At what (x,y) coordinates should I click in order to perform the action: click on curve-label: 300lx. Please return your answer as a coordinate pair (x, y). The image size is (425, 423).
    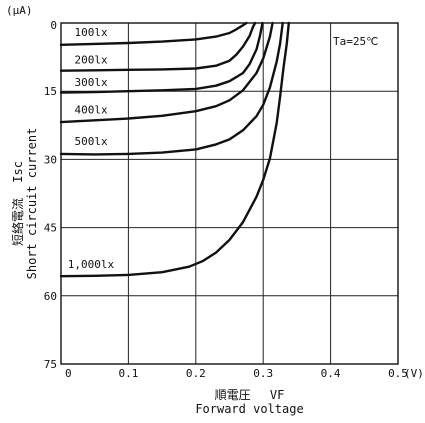
    Looking at the image, I should click on (90, 82).